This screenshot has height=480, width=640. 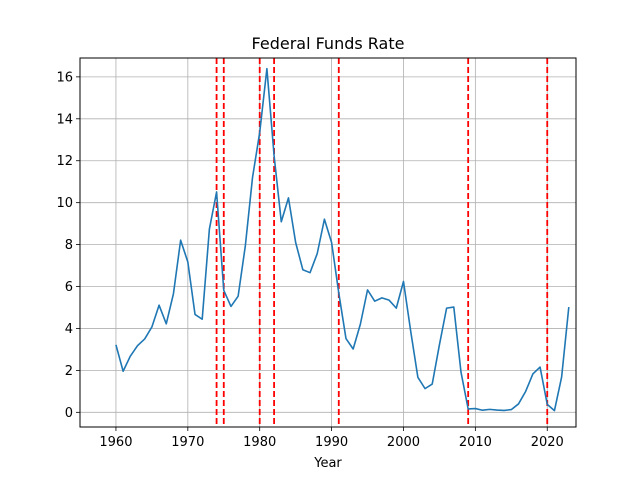 What do you see at coordinates (64, 203) in the screenshot?
I see `y-tick-label: 10` at bounding box center [64, 203].